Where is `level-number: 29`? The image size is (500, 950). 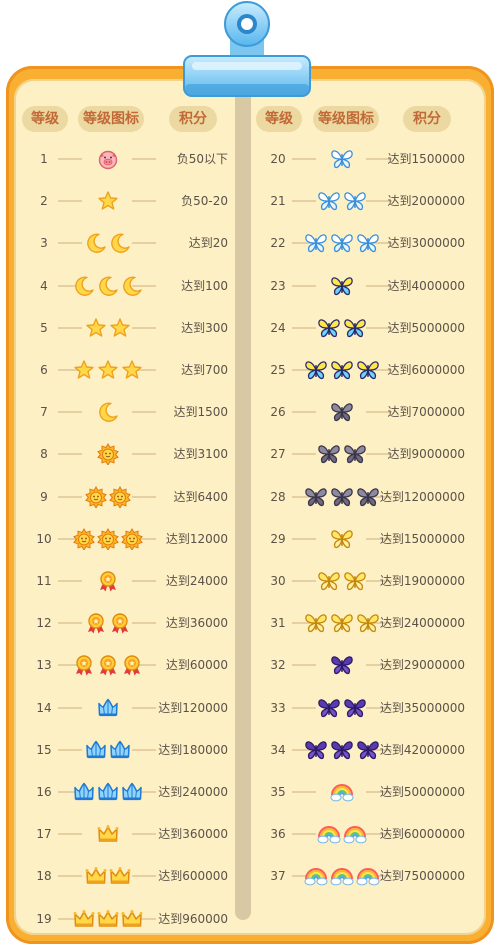
level-number: 29 is located at coordinates (278, 538).